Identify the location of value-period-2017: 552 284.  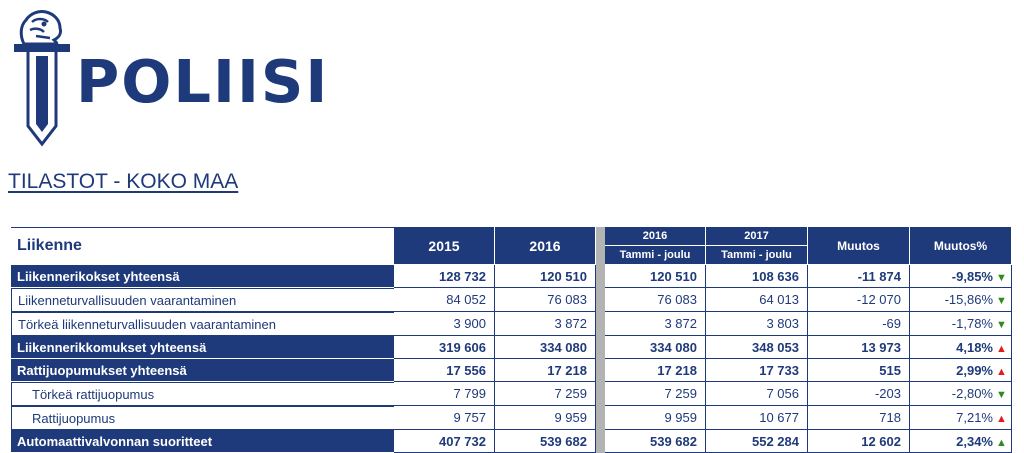
(757, 441).